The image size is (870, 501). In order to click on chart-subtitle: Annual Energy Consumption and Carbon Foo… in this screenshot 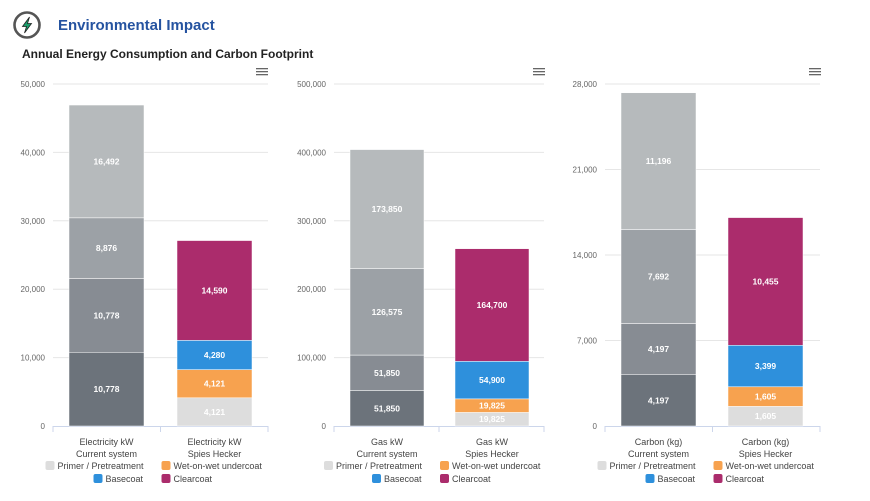, I will do `click(168, 54)`.